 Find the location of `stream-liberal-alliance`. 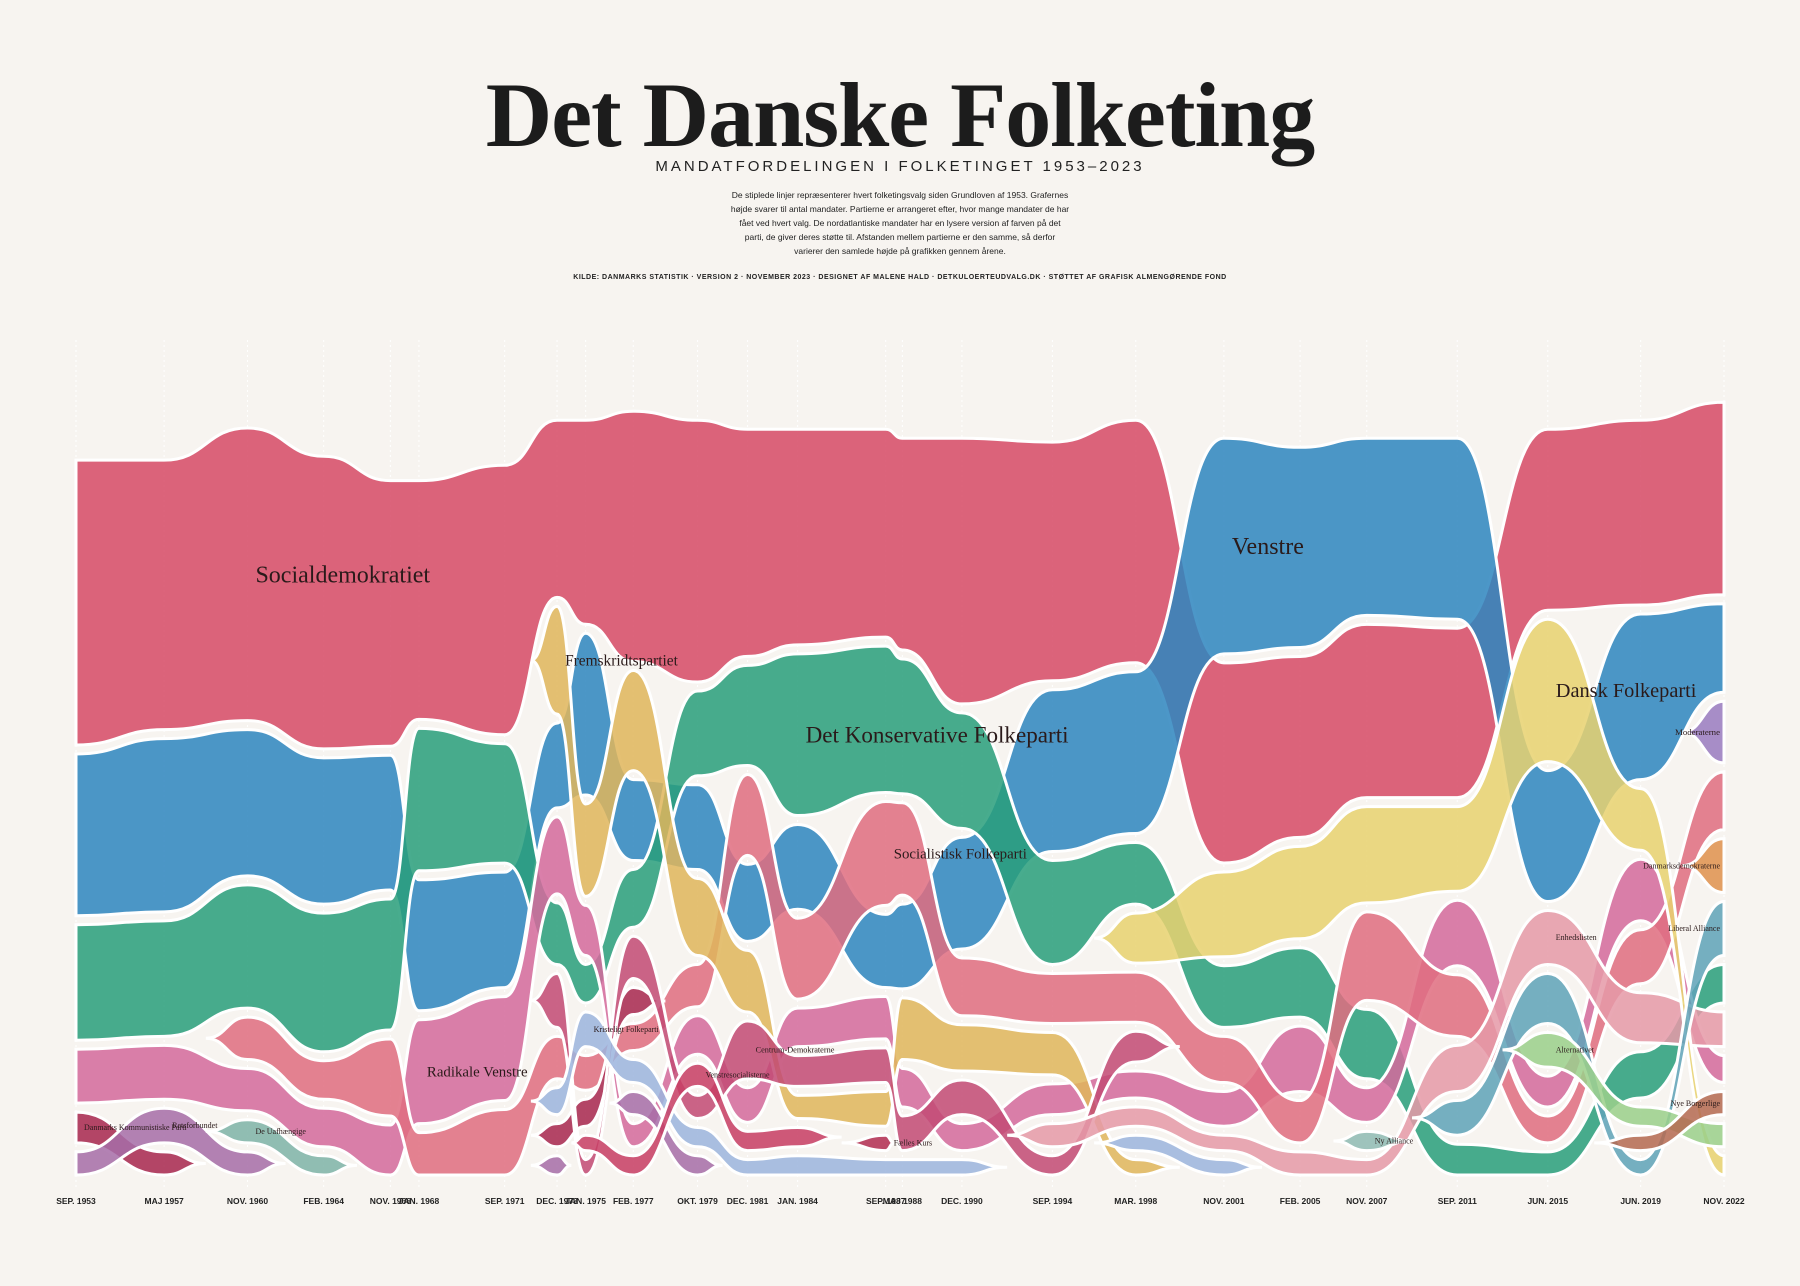

stream-liberal-alliance is located at coordinates (1568, 1038).